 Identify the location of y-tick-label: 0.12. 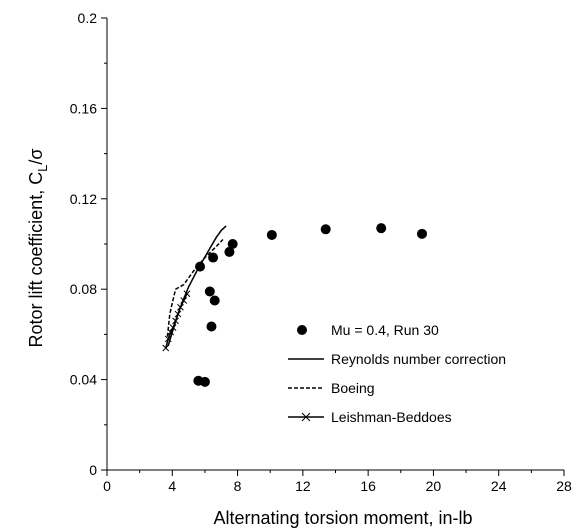
(83, 199).